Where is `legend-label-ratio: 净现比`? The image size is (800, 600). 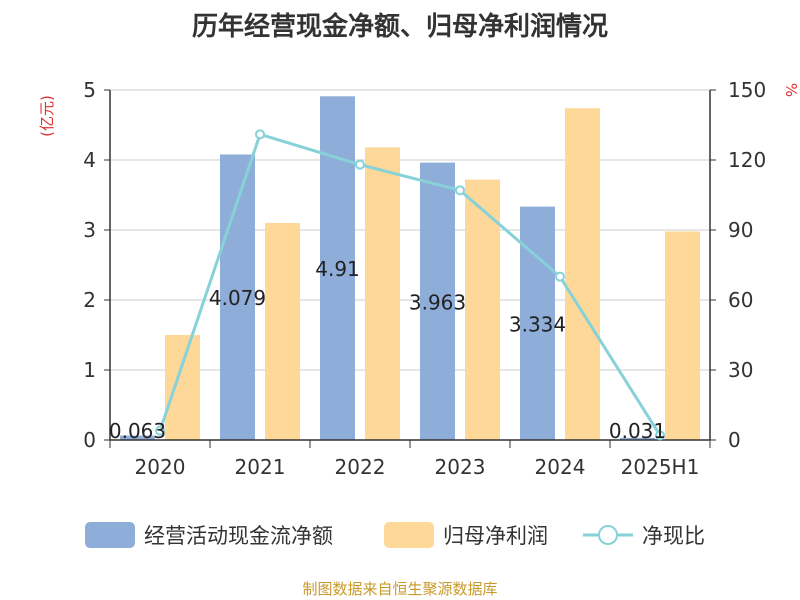
legend-label-ratio: 净现比 is located at coordinates (673, 536).